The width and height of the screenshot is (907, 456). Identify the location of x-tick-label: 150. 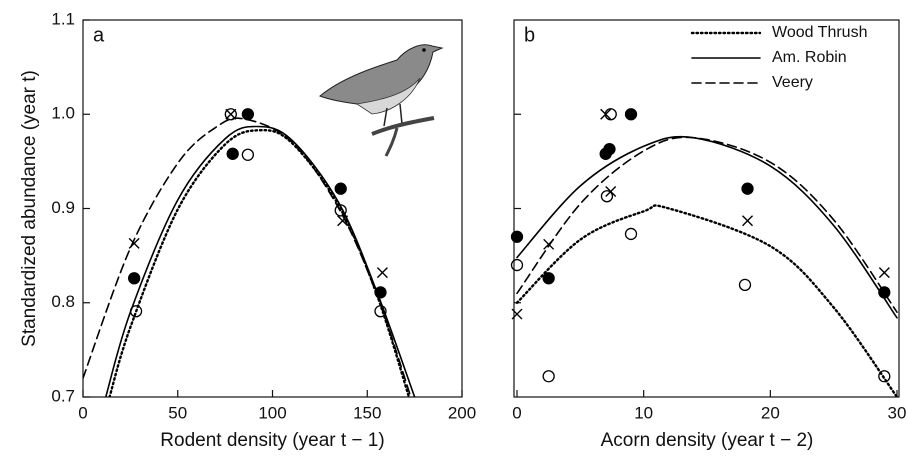
(367, 412).